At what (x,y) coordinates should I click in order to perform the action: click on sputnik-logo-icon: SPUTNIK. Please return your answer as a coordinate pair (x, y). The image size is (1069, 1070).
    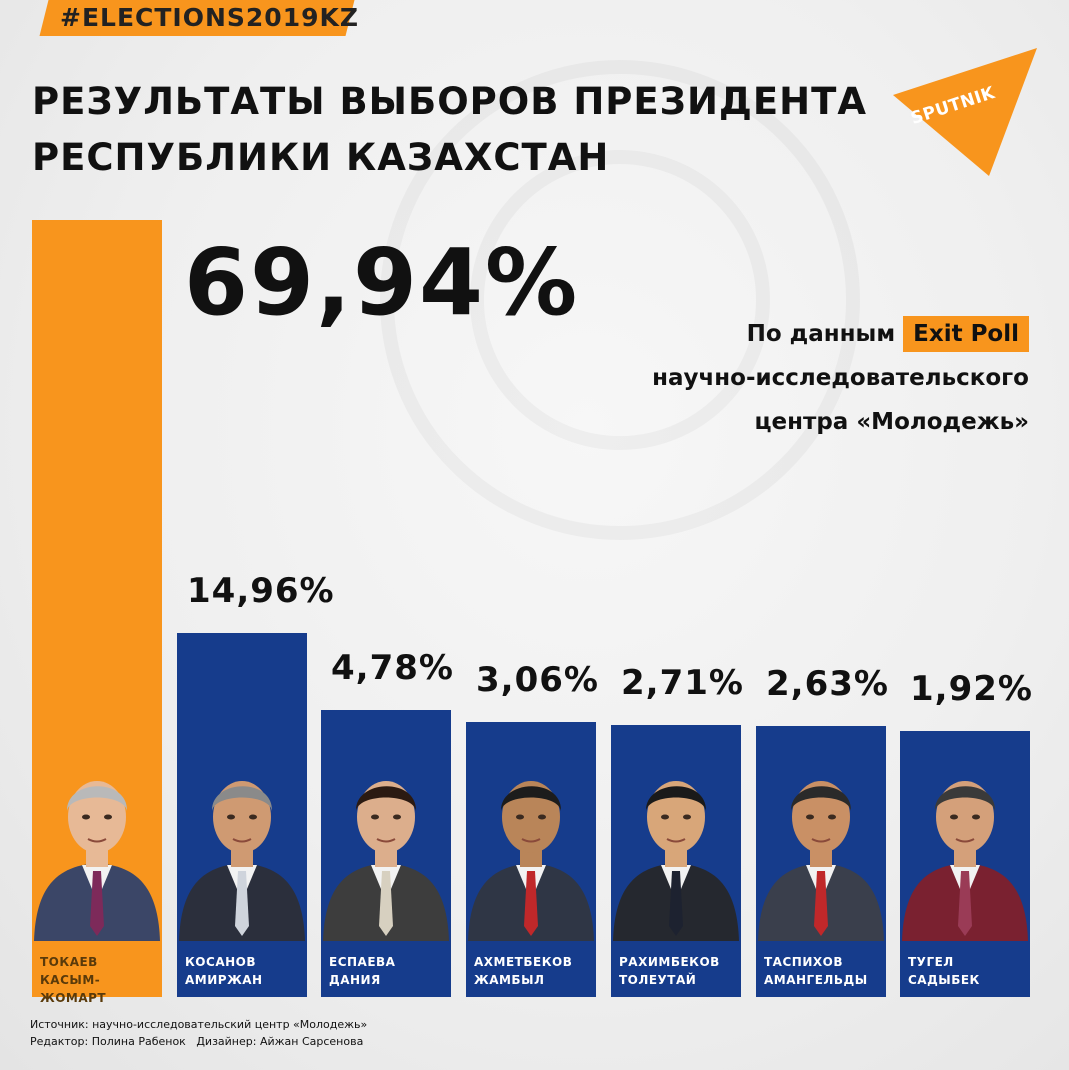
    Looking at the image, I should click on (965, 108).